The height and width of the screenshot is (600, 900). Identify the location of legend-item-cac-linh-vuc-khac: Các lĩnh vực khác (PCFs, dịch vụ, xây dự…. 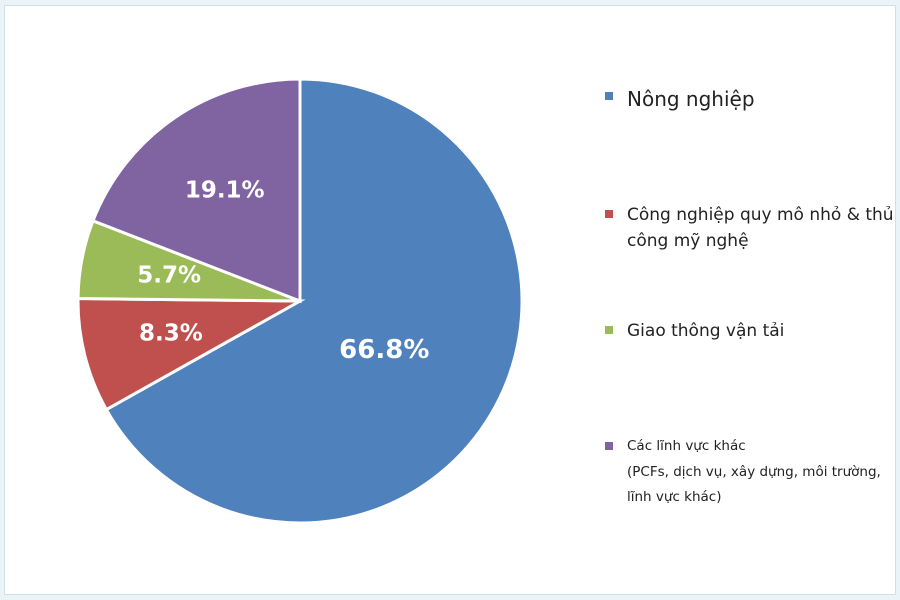
(748, 472).